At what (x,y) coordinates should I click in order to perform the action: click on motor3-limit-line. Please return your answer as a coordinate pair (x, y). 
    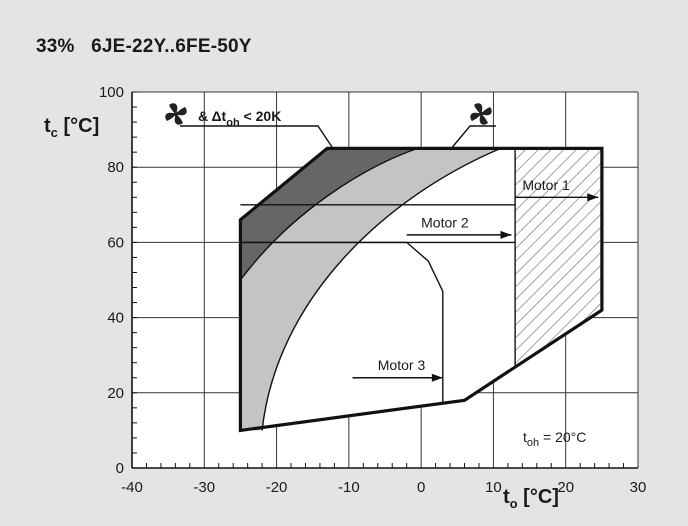
    Looking at the image, I should click on (342, 323).